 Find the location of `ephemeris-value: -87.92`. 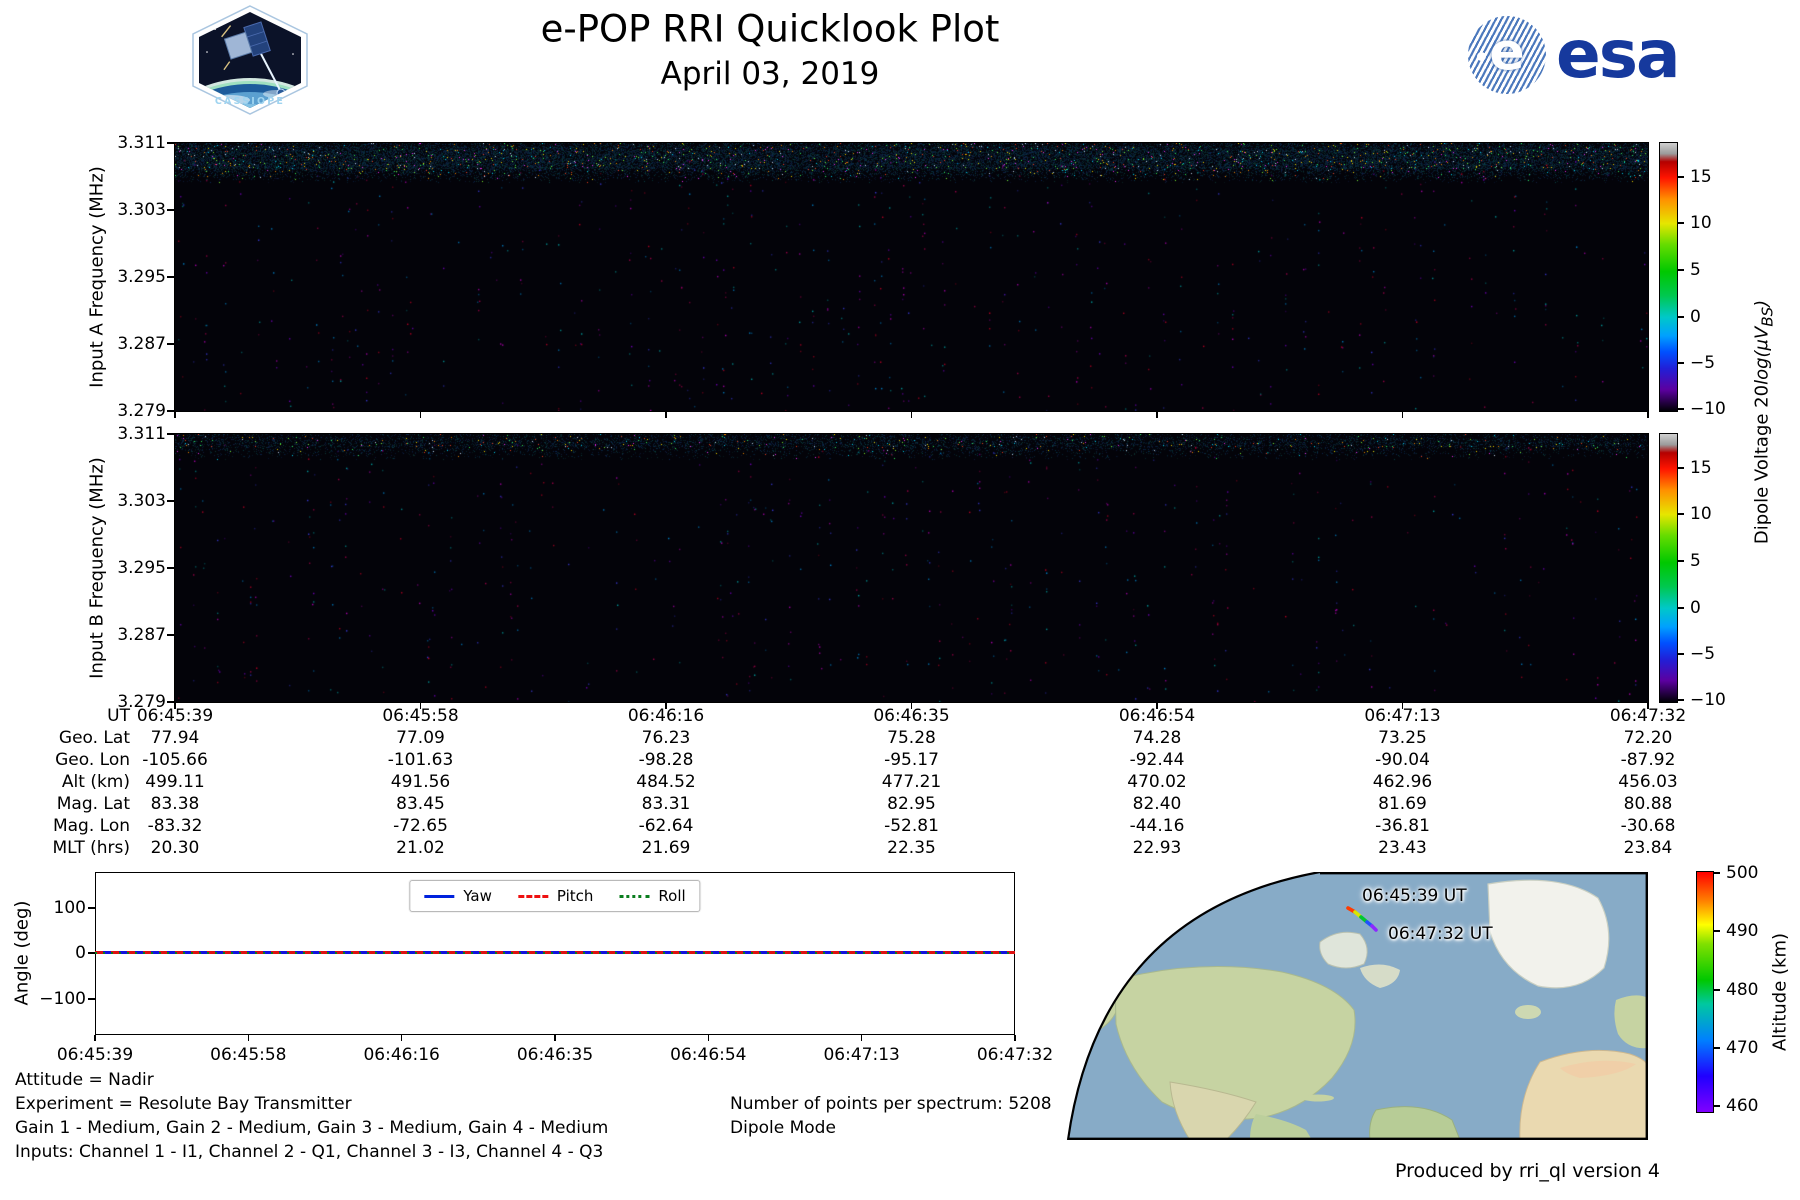

ephemeris-value: -87.92 is located at coordinates (1648, 760).